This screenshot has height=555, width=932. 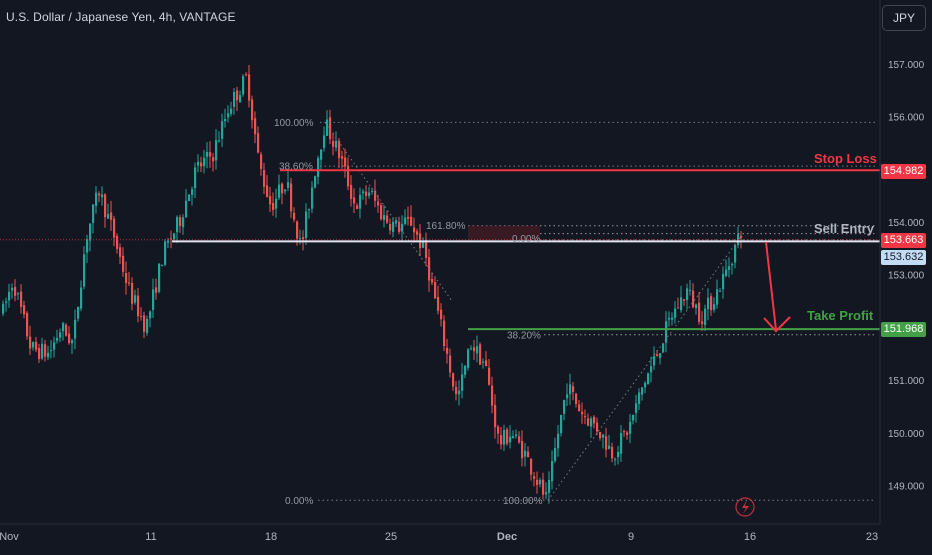 I want to click on time-tick-label: 18, so click(x=271, y=537).